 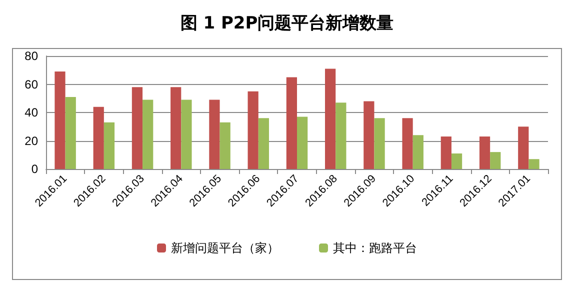 What do you see at coordinates (375, 248) in the screenshot?
I see `legend-label: 其中：跑路平台` at bounding box center [375, 248].